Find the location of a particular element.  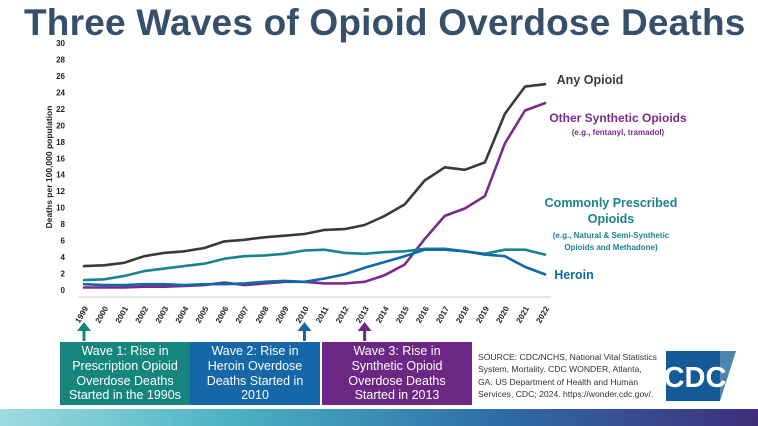

x-tick-label: 2015 is located at coordinates (402, 314).